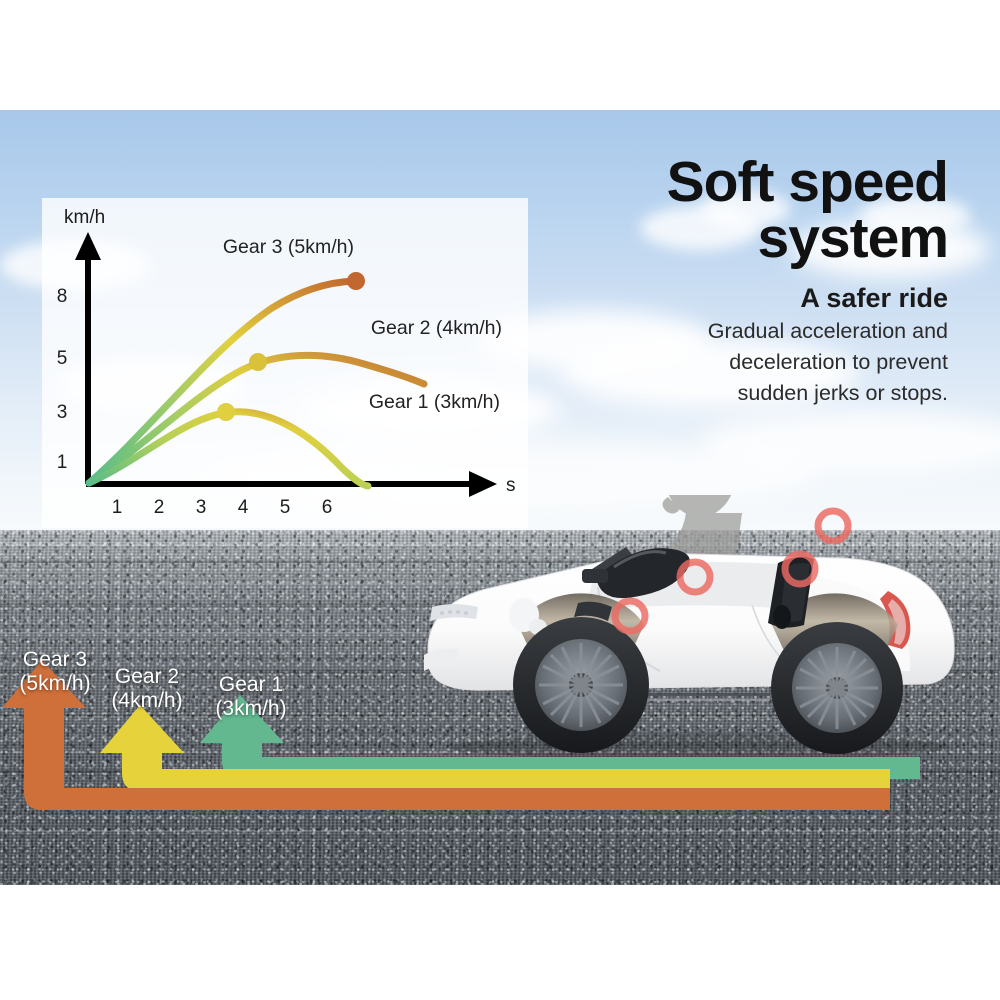  What do you see at coordinates (838, 362) in the screenshot?
I see `body-line-2: deceleration to prevent` at bounding box center [838, 362].